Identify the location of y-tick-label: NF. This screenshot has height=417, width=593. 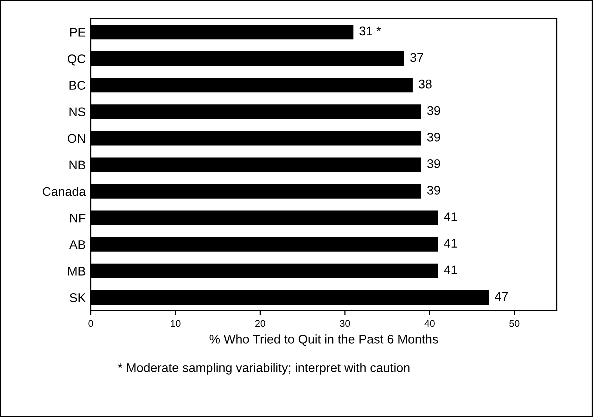
(78, 218).